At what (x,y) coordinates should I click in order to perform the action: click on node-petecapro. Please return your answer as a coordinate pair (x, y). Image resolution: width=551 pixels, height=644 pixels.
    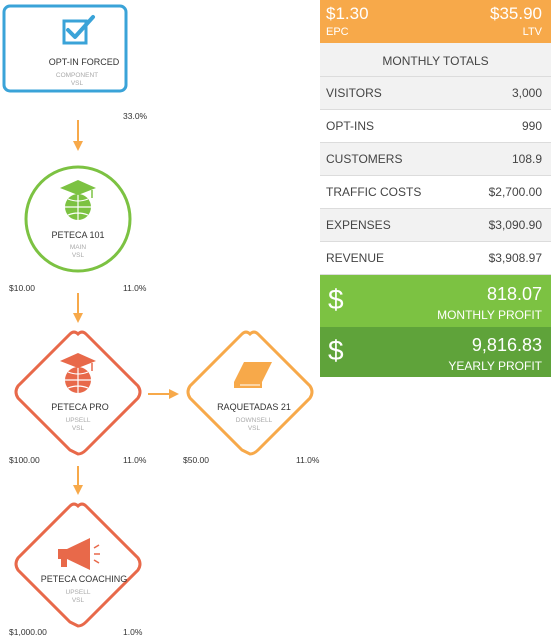
    Looking at the image, I should click on (78, 393).